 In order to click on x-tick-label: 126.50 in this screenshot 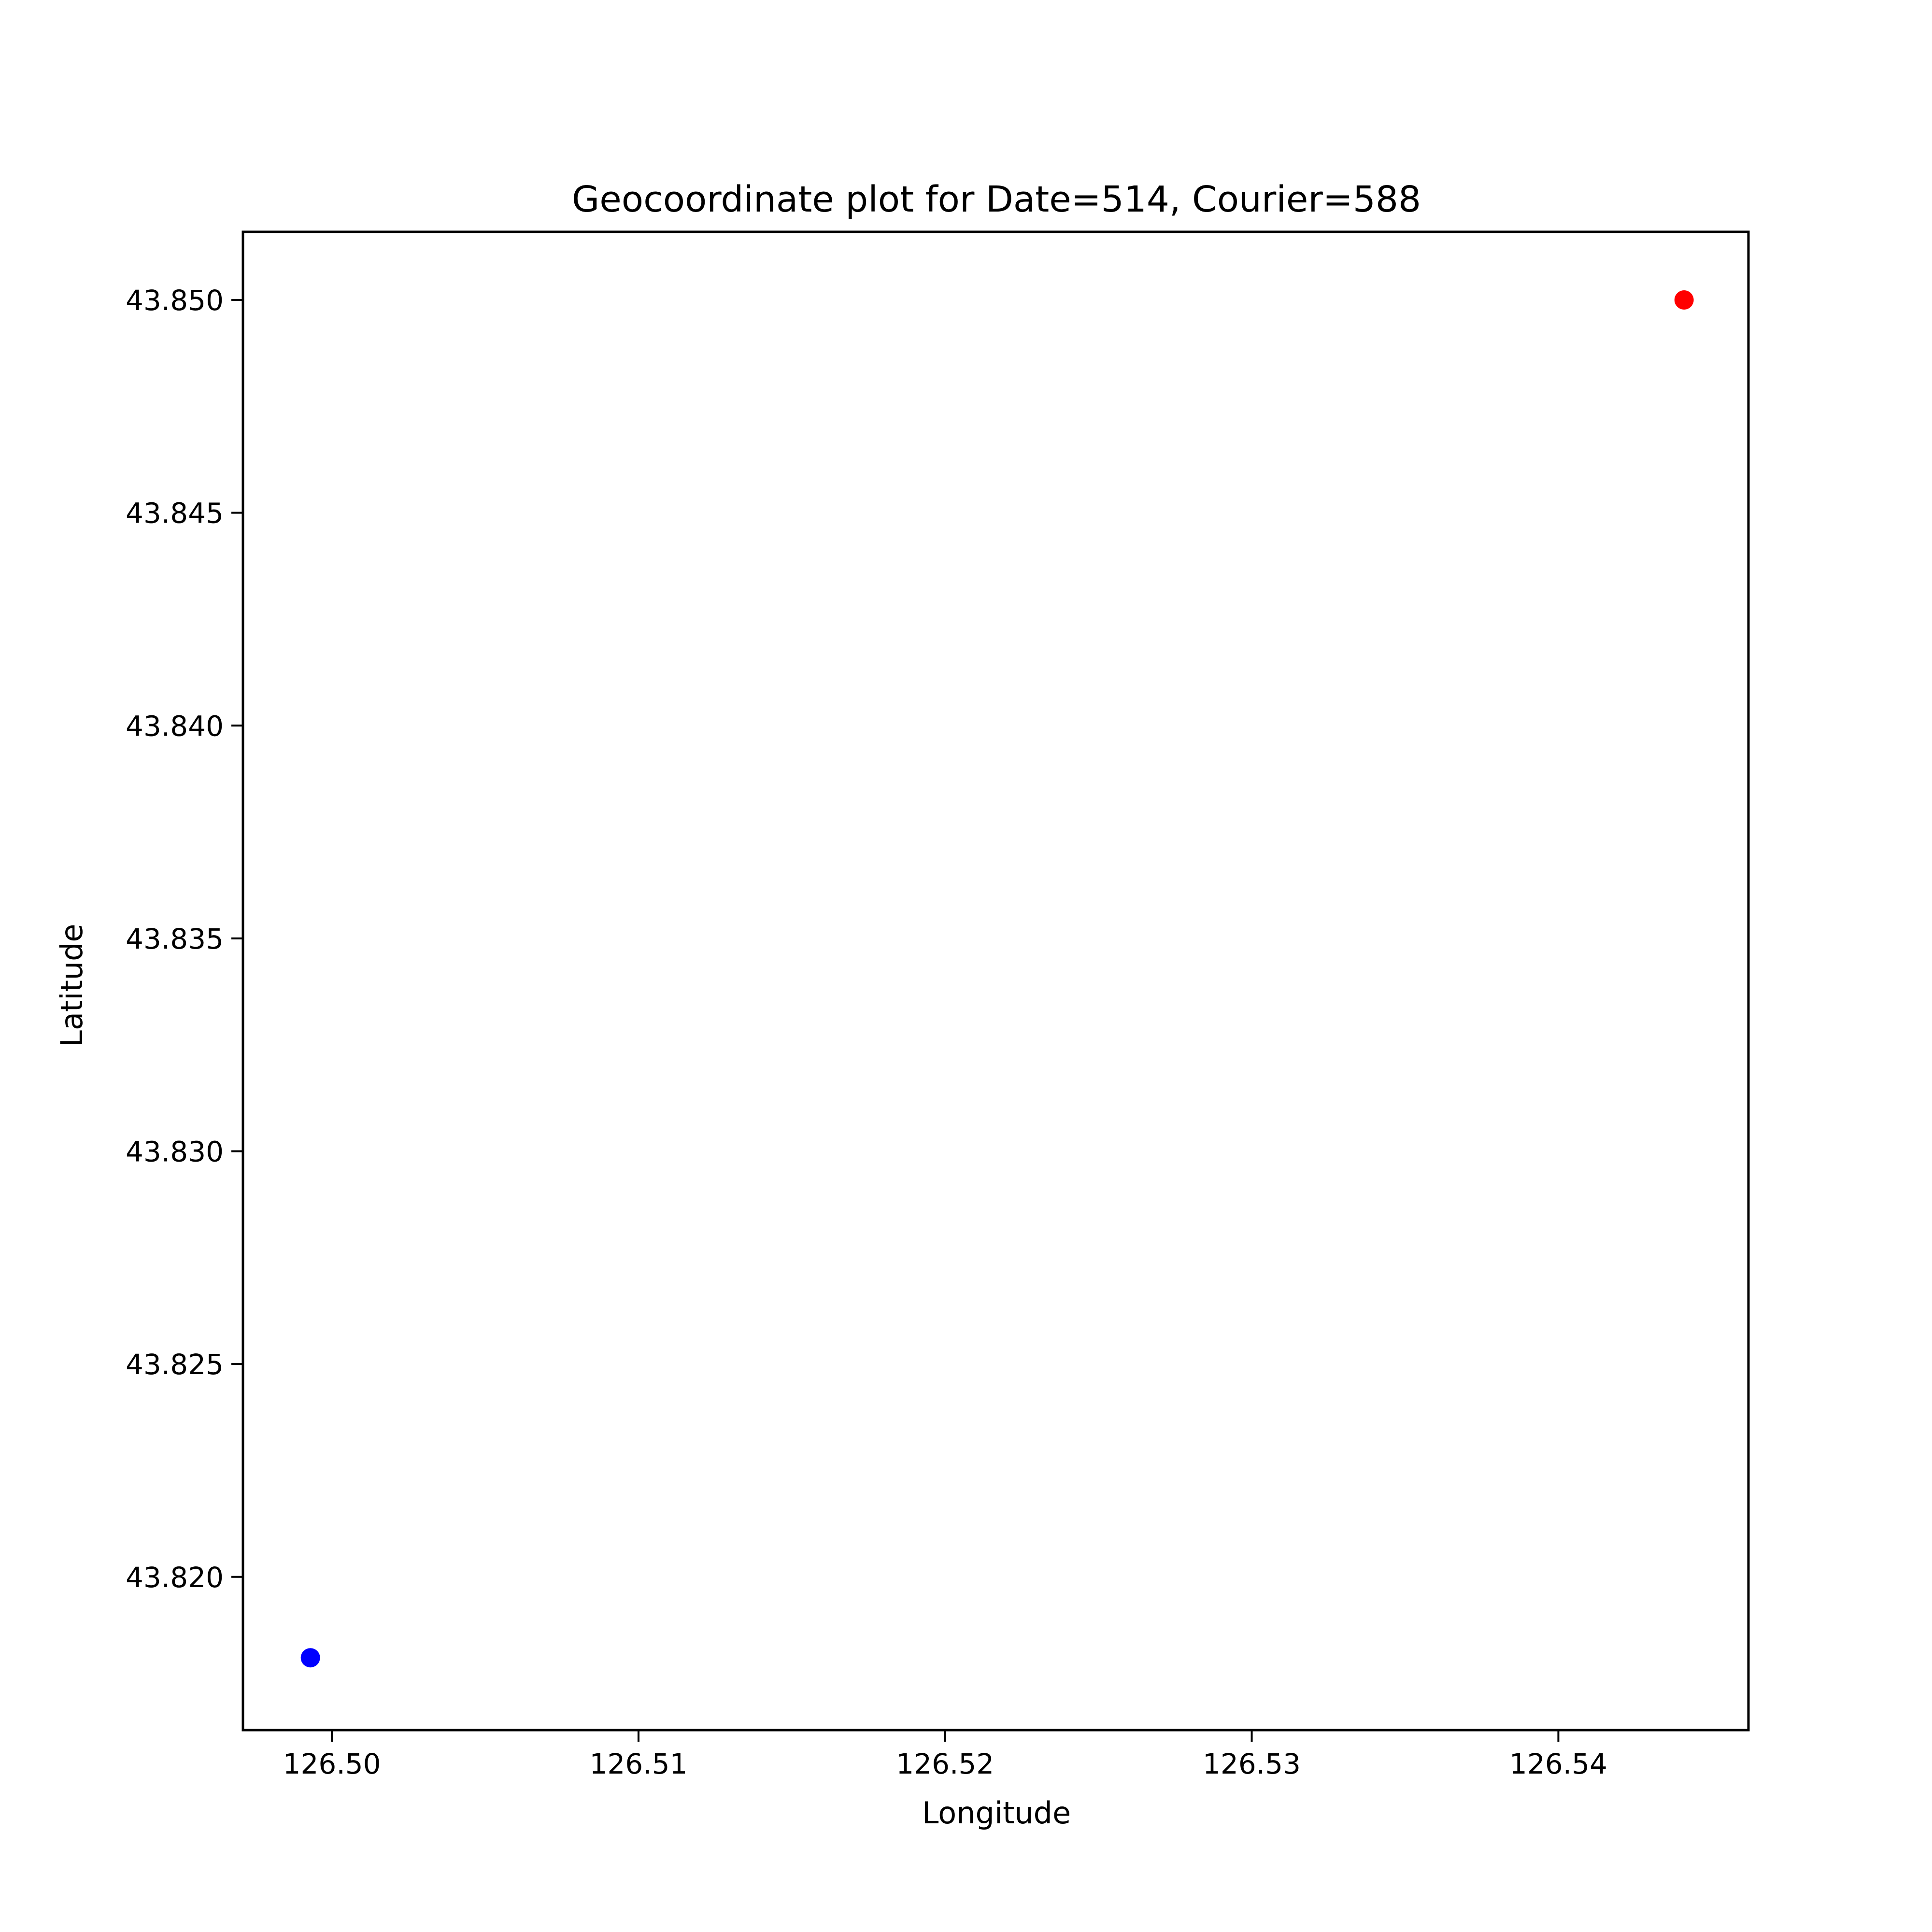, I will do `click(332, 1763)`.